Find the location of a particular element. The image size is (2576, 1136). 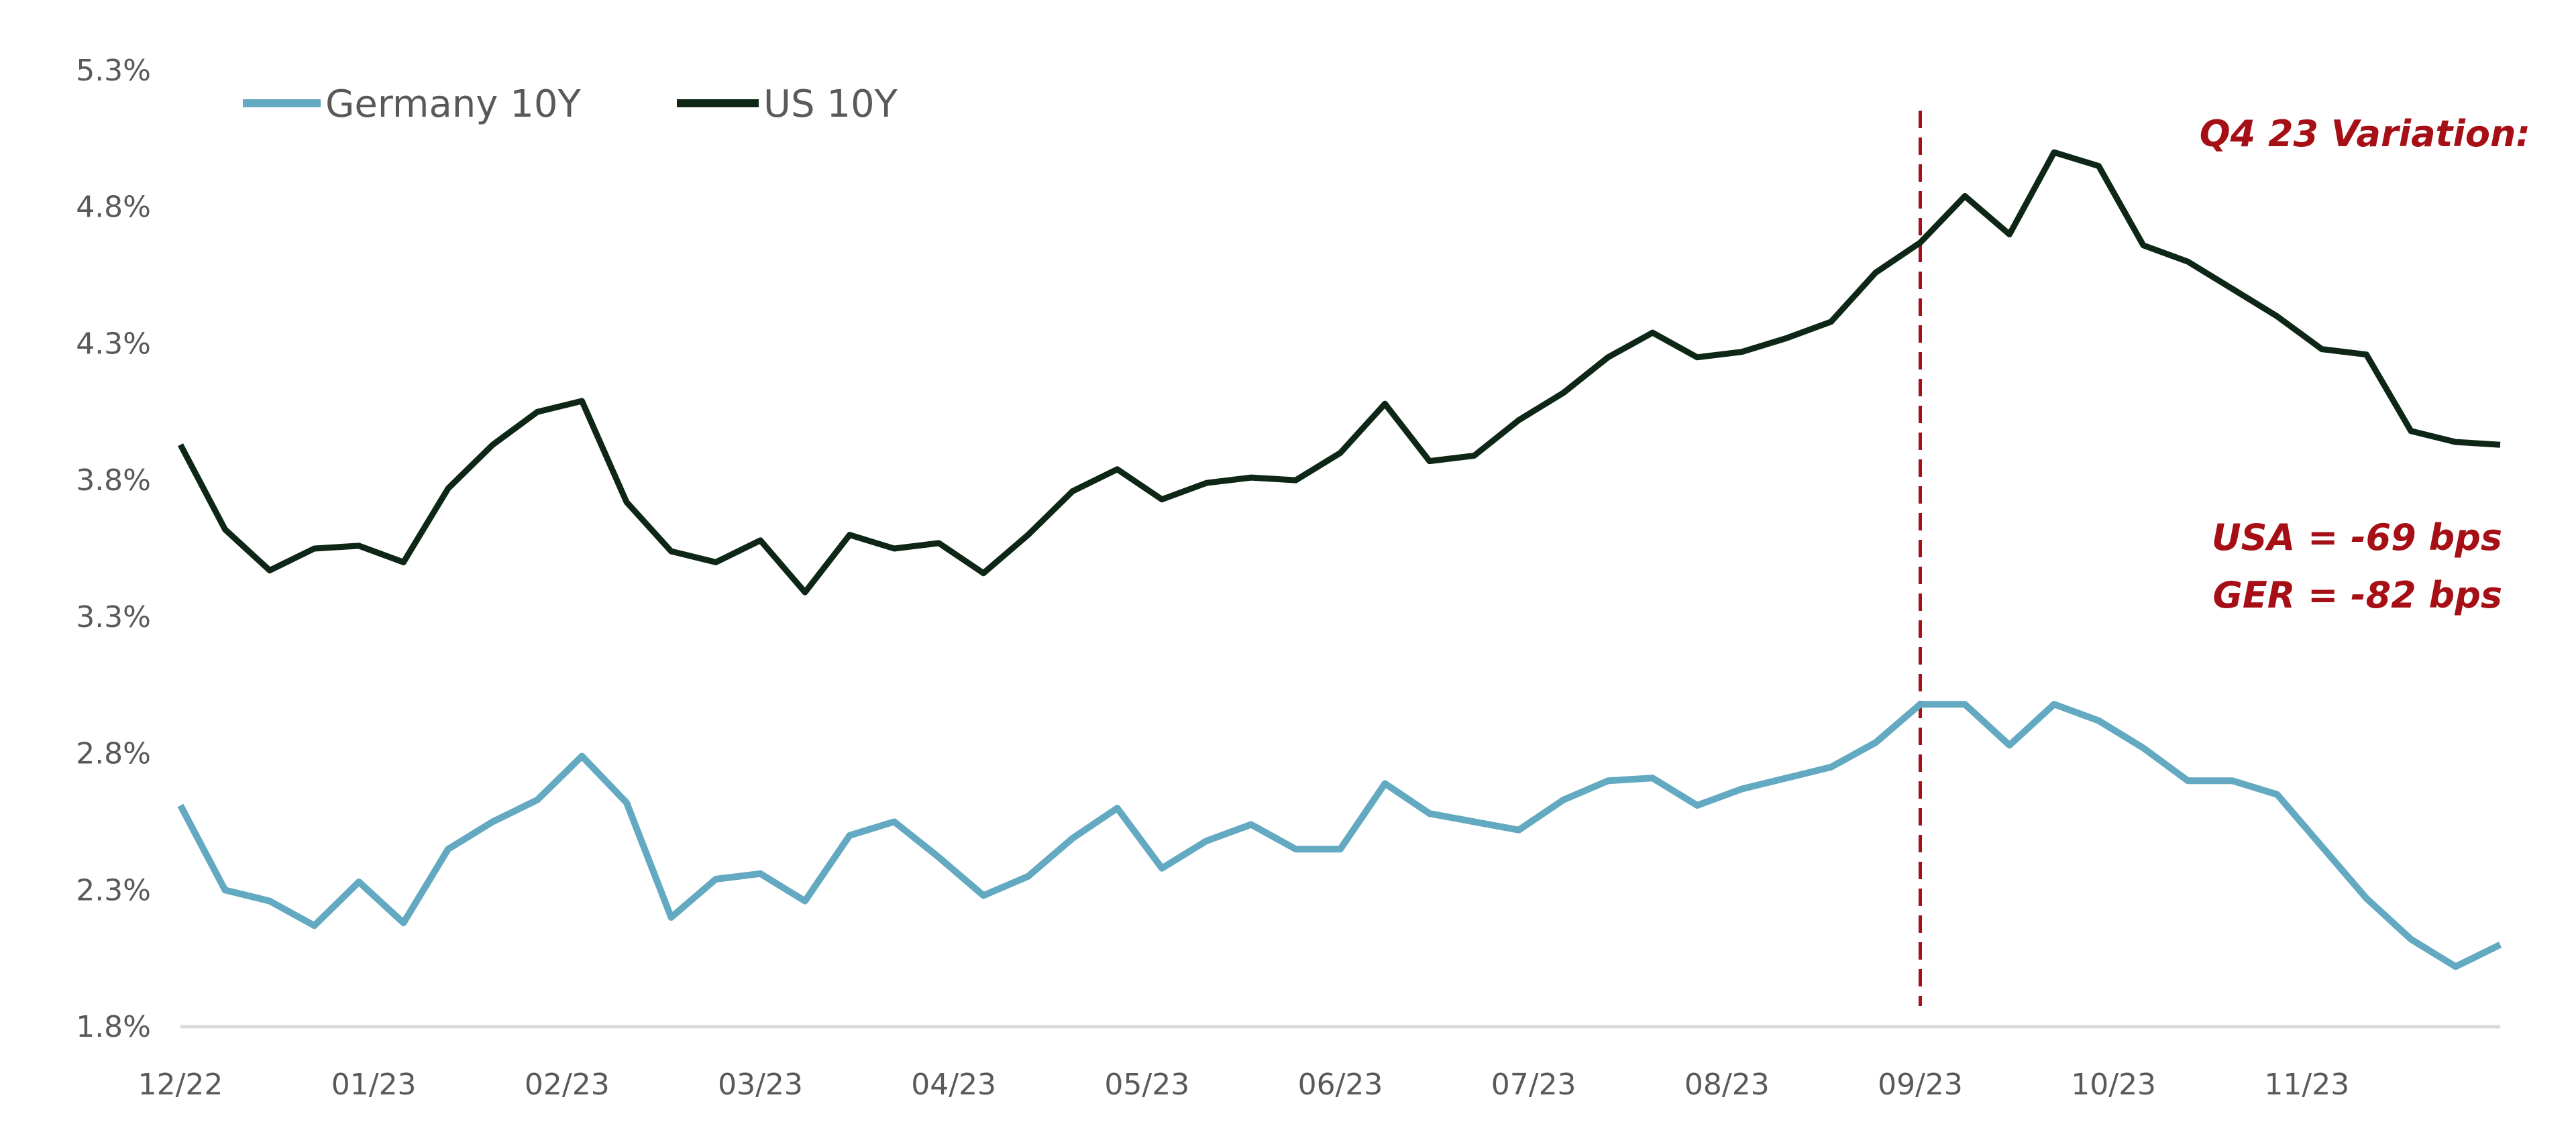

x-tick-label: 01/23 is located at coordinates (374, 1085).